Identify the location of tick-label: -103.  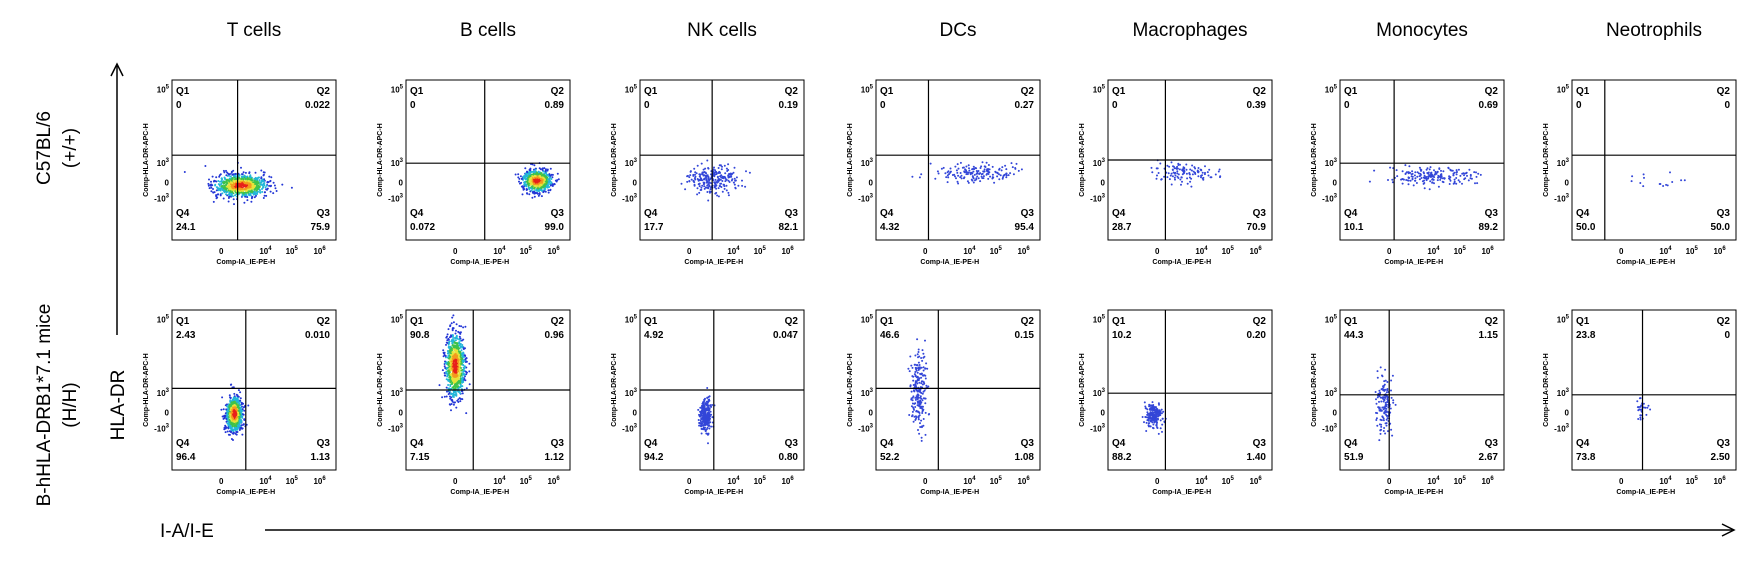
(162, 428).